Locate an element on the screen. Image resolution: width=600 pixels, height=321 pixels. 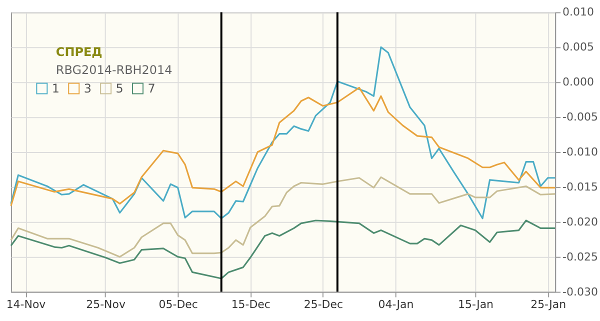
x-tick-label: 14-Nov is located at coordinates (26, 305).